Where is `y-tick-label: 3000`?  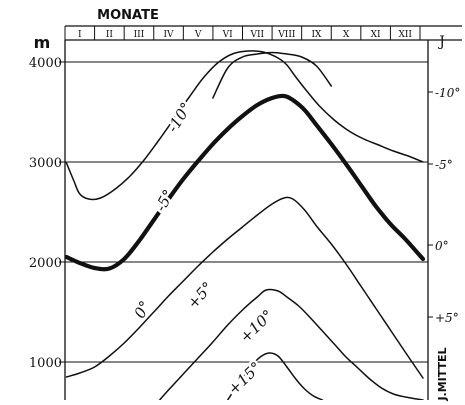
y-tick-label: 3000 is located at coordinates (45, 163).